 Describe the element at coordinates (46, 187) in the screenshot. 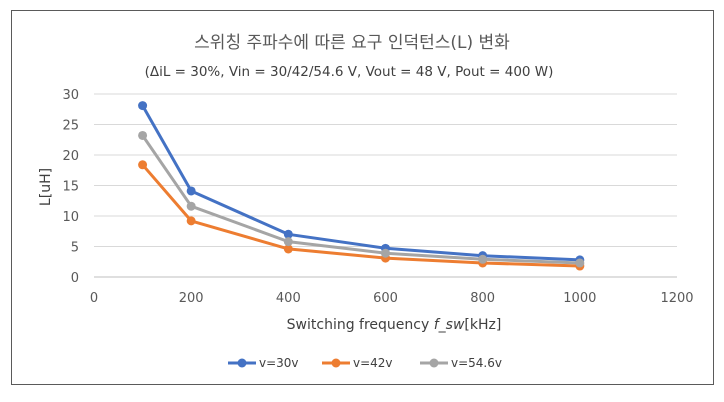

I see `y-axis-label: L[uH]` at that location.